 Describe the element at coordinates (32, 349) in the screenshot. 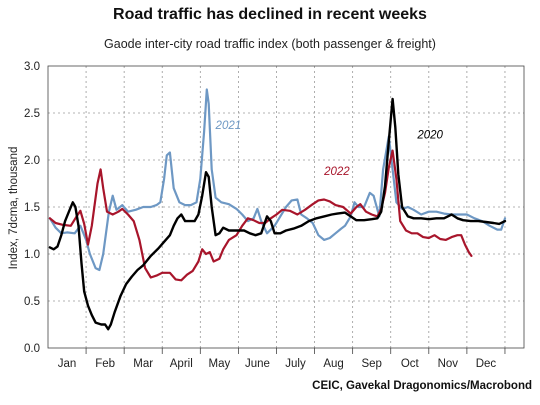

I see `y-tick-label: 0.0` at that location.